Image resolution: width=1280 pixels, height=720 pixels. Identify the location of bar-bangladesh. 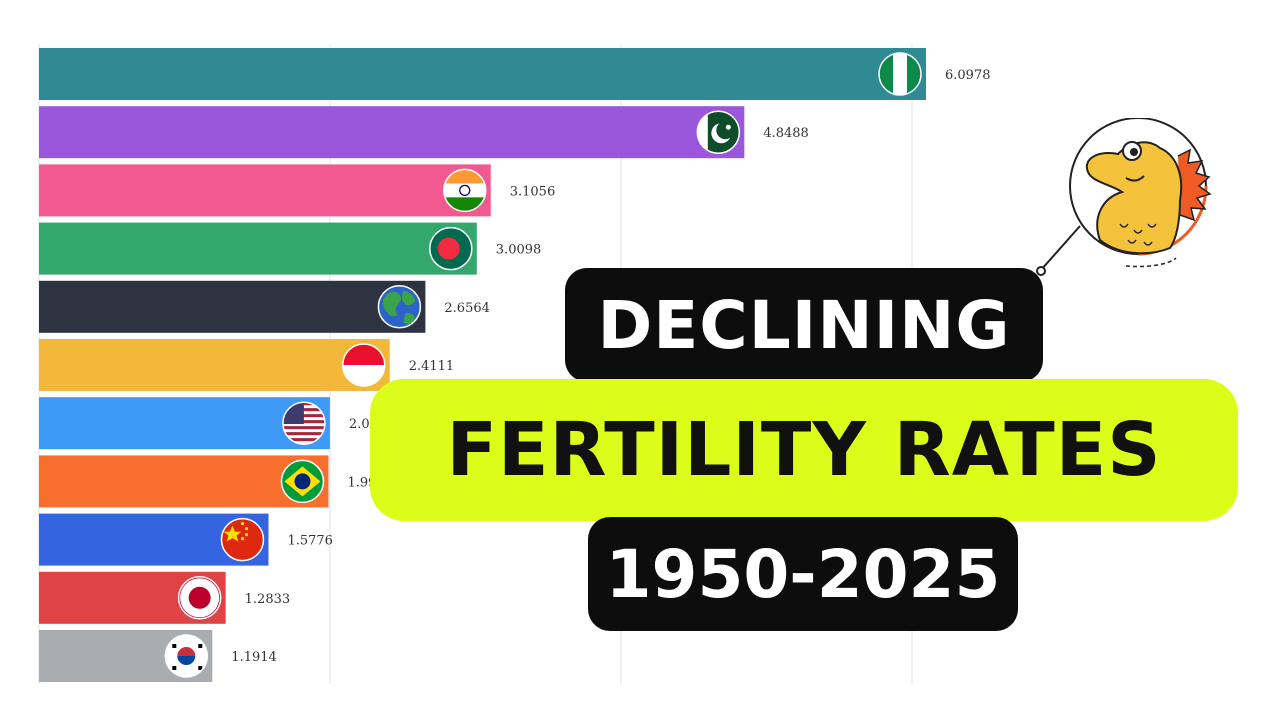
(258, 248).